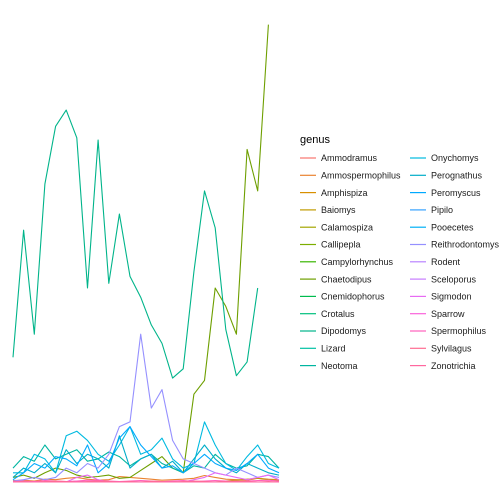 The image size is (504, 504). I want to click on legend-item-amphispiza: Amphispiza, so click(334, 193).